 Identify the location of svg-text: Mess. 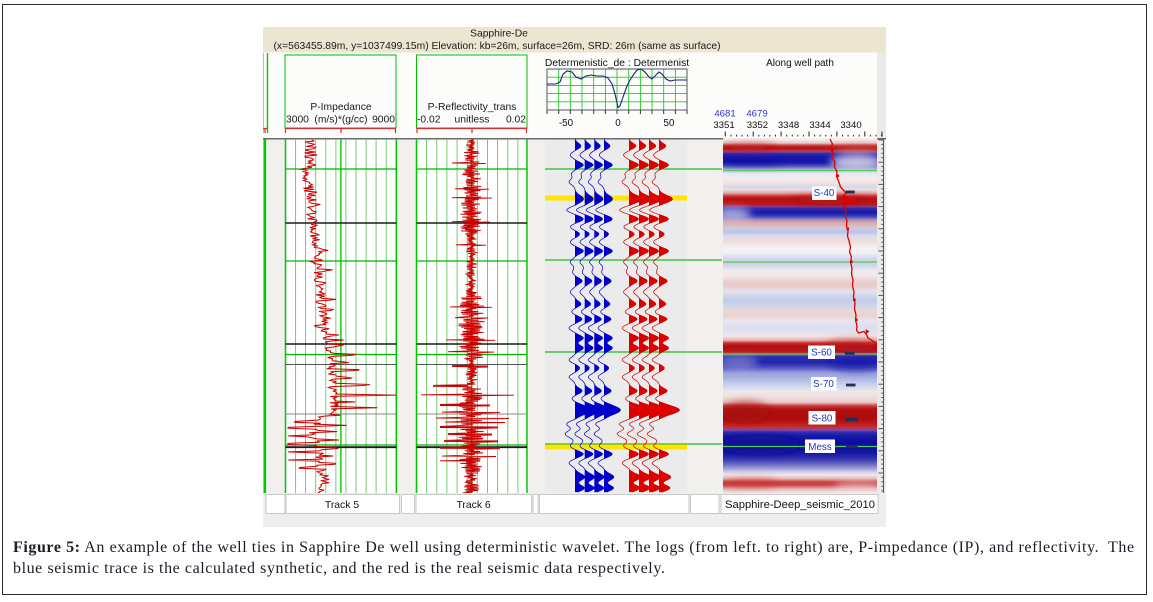
(820, 447).